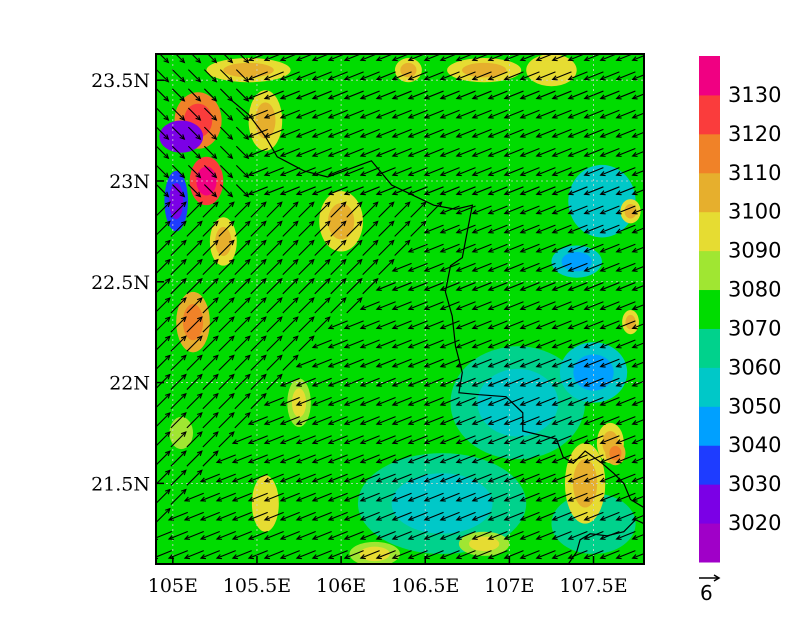 The height and width of the screenshot is (618, 800). Describe the element at coordinates (120, 81) in the screenshot. I see `y-tick-label: 23.5N` at that location.